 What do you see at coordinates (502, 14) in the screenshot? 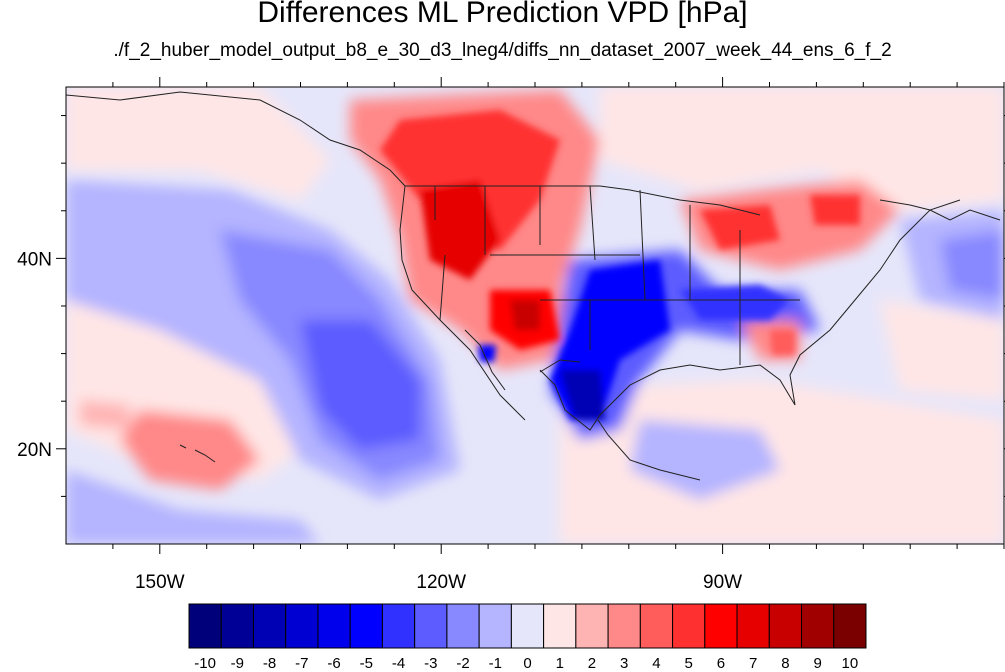
I see `map-title: Differences ML Prediction VPD [hPa]` at bounding box center [502, 14].